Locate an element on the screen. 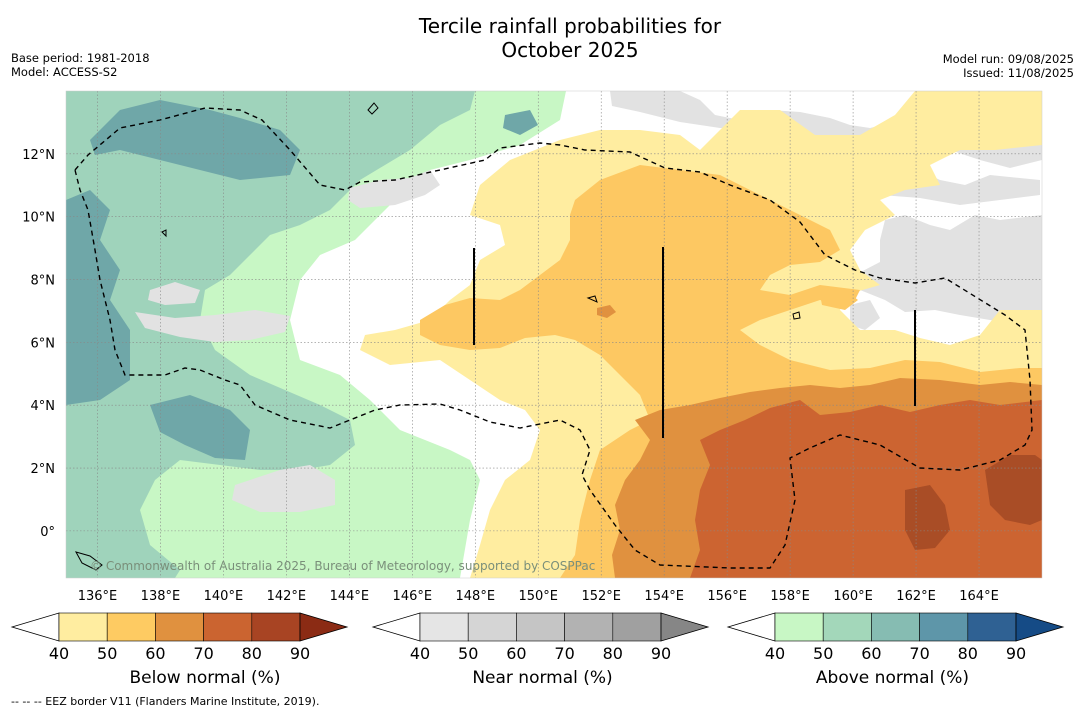 The height and width of the screenshot is (713, 1085). model-text: Model: ACCESS-S2 is located at coordinates (64, 72).